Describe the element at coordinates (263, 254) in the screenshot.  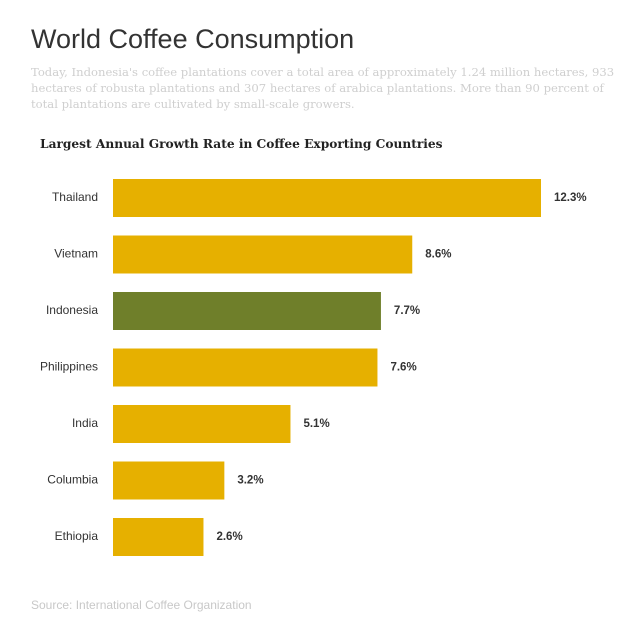
I see `bar-vietnam` at that location.